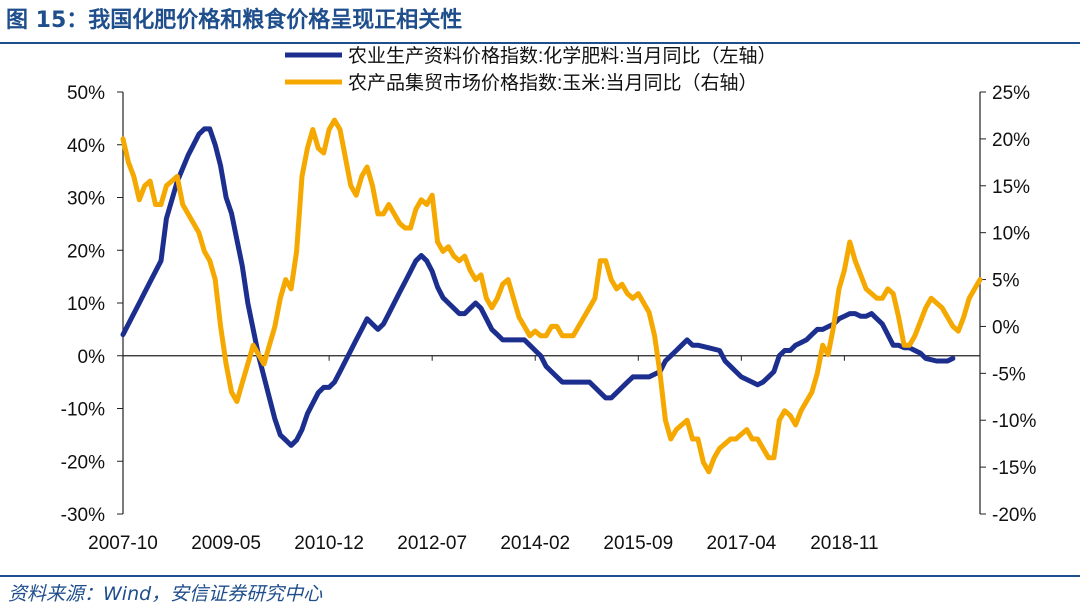  What do you see at coordinates (329, 543) in the screenshot?
I see `x-tick-label: 2010-12` at bounding box center [329, 543].